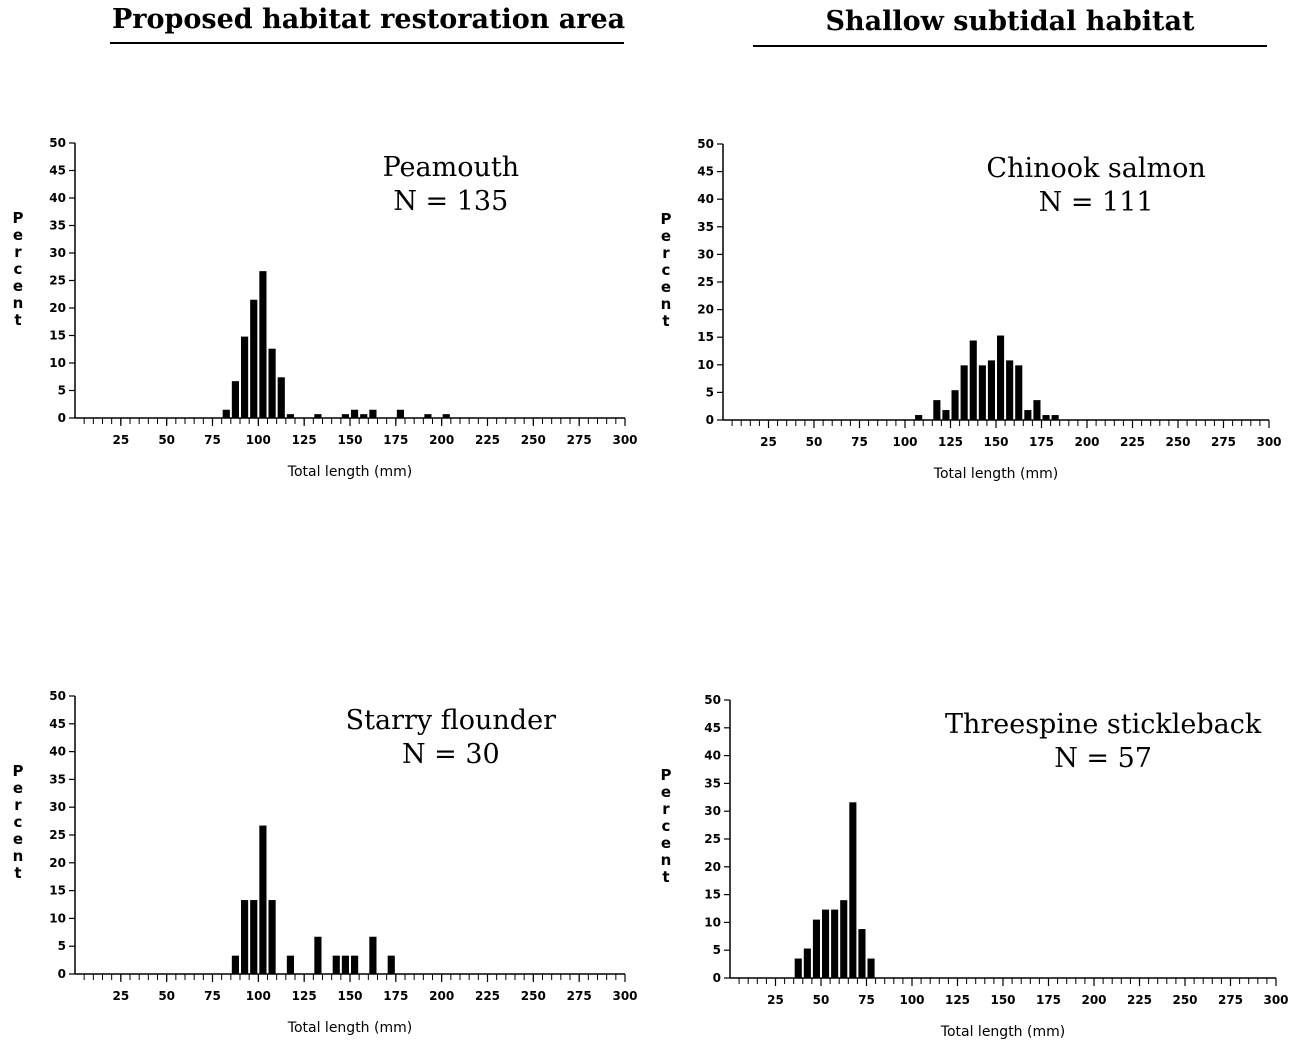  What do you see at coordinates (258, 440) in the screenshot?
I see `x-tick-label: 100` at bounding box center [258, 440].